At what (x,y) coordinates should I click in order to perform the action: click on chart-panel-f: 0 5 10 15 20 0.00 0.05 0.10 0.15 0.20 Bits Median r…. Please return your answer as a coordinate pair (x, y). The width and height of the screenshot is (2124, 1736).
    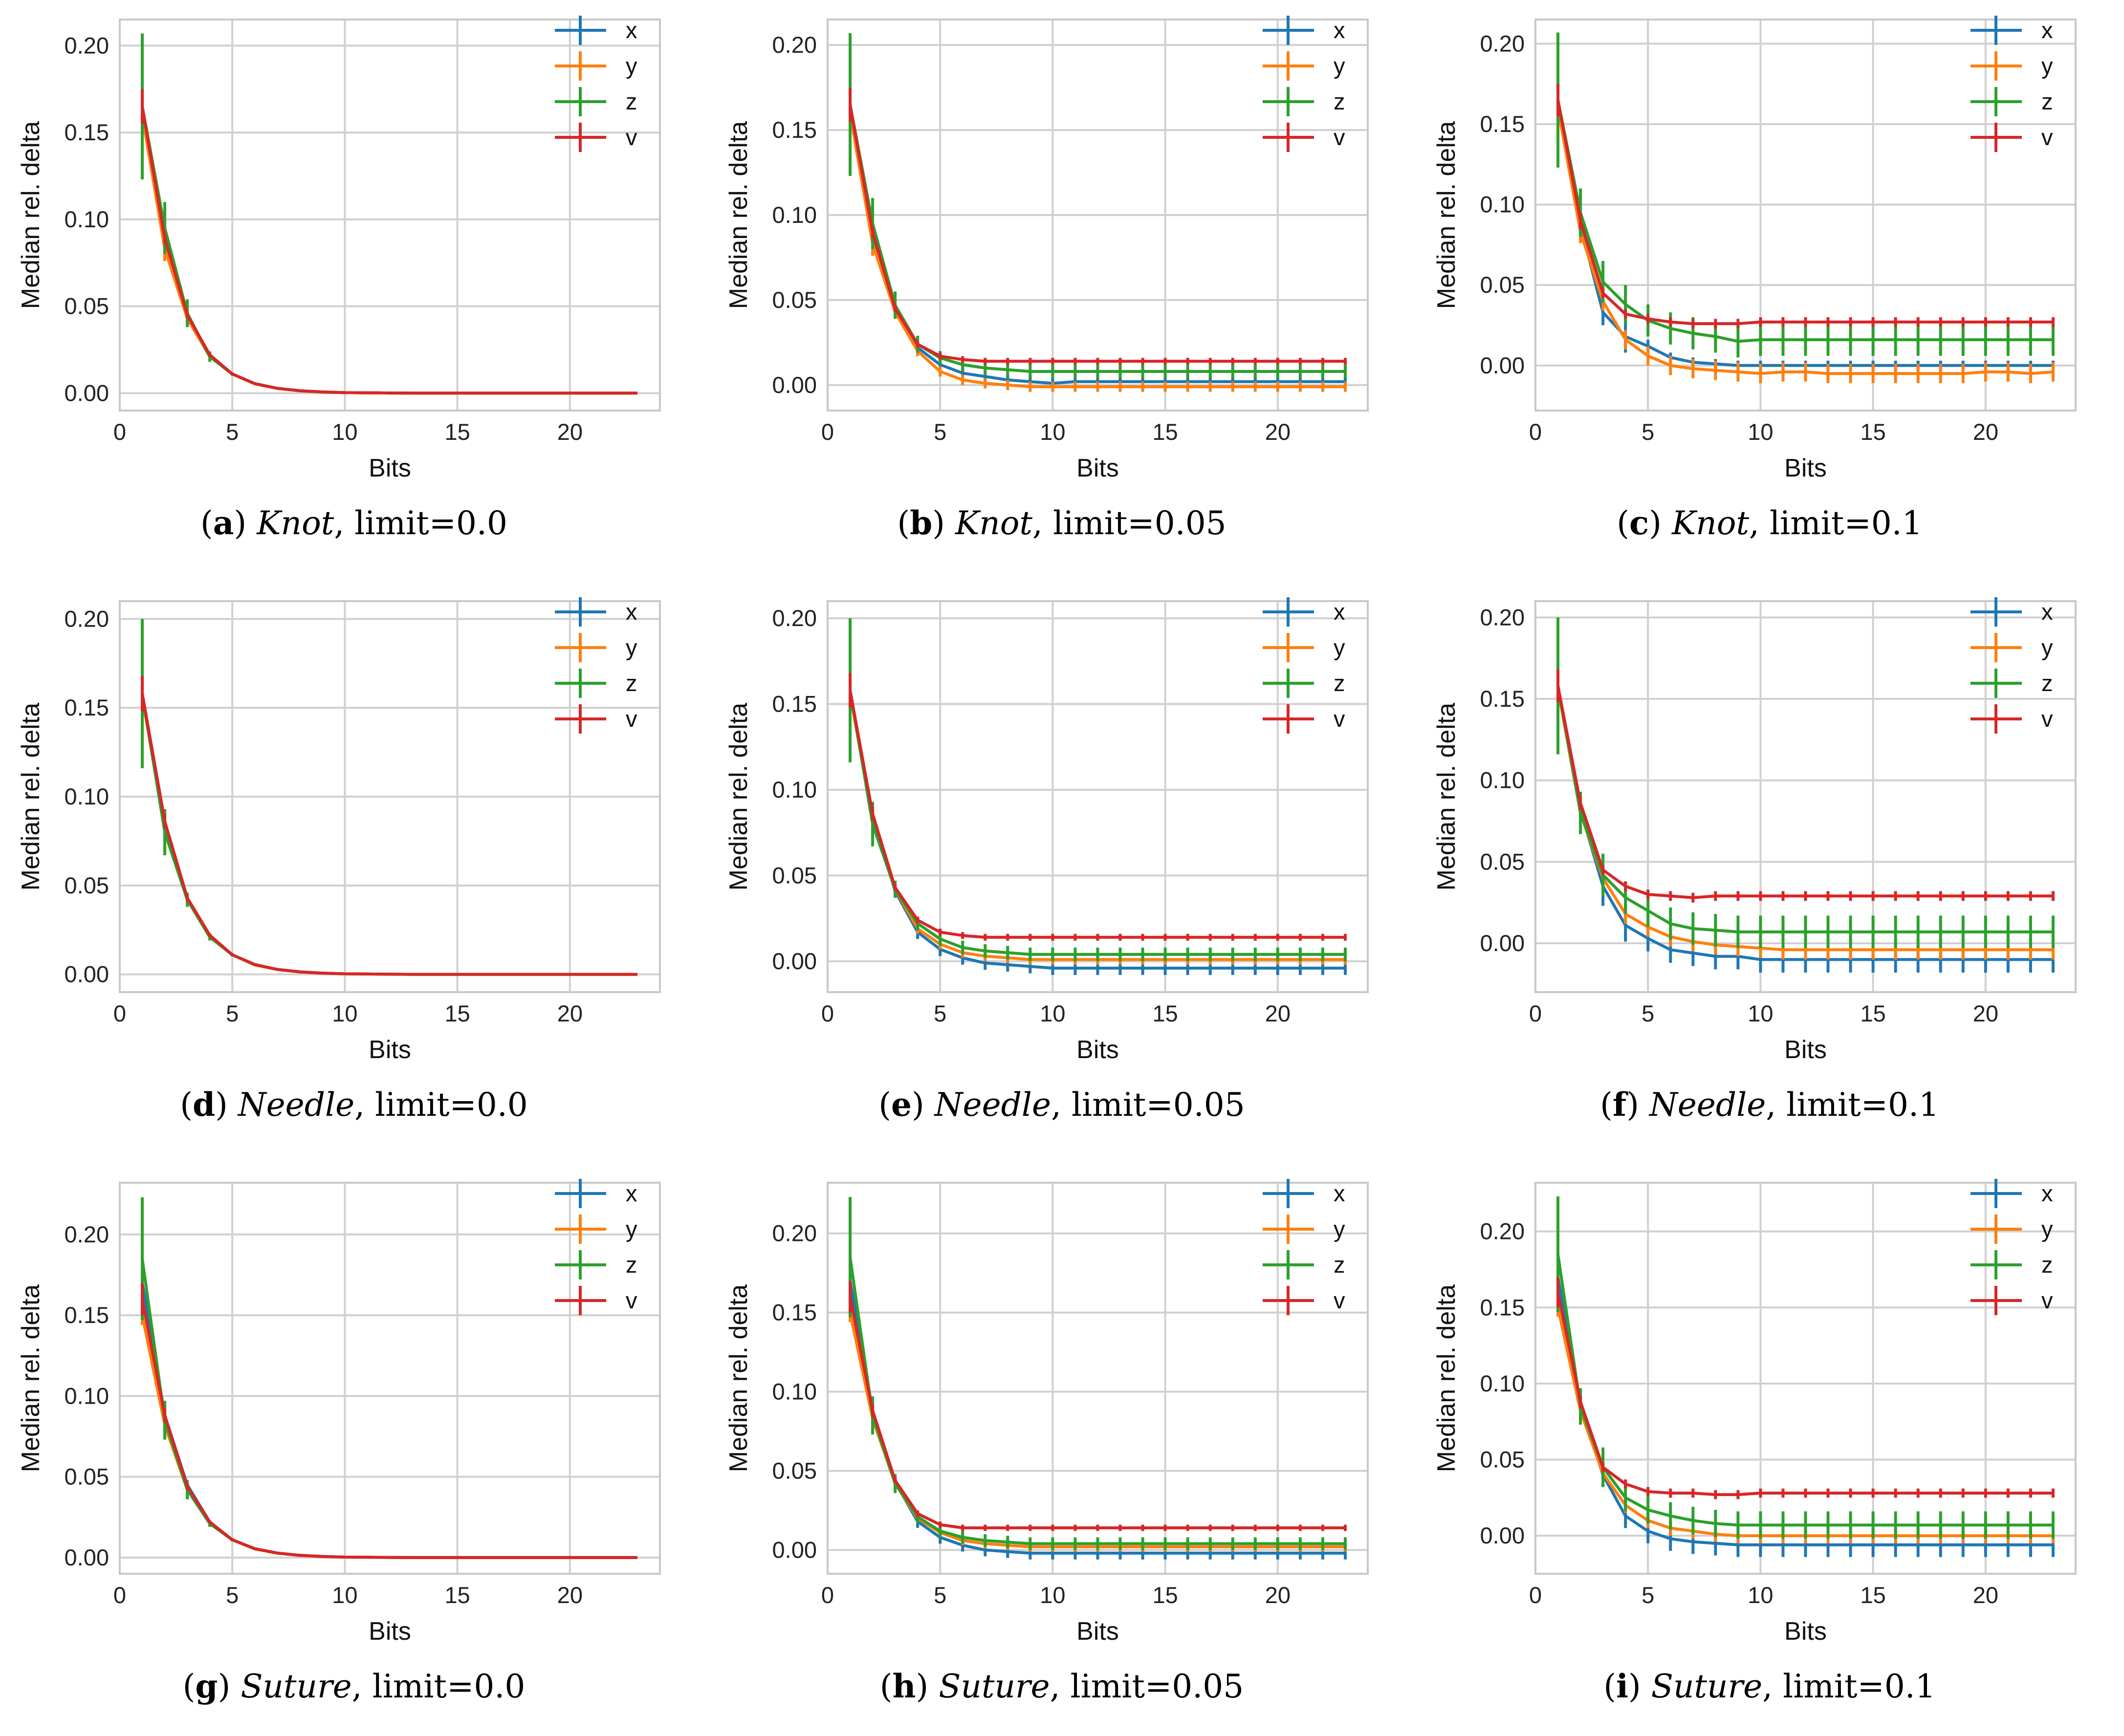
    Looking at the image, I should click on (1770, 868).